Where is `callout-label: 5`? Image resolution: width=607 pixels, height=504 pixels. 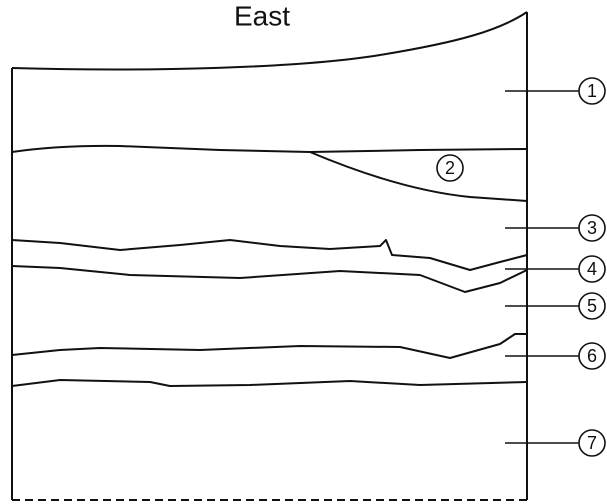
callout-label: 5 is located at coordinates (592, 306).